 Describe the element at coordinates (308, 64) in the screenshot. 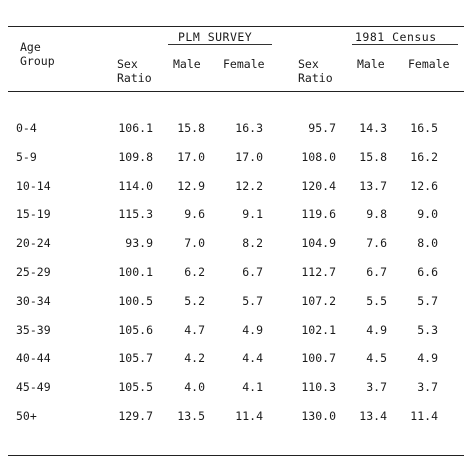

I see `census-sex-ratio-header-line1: Sex` at that location.